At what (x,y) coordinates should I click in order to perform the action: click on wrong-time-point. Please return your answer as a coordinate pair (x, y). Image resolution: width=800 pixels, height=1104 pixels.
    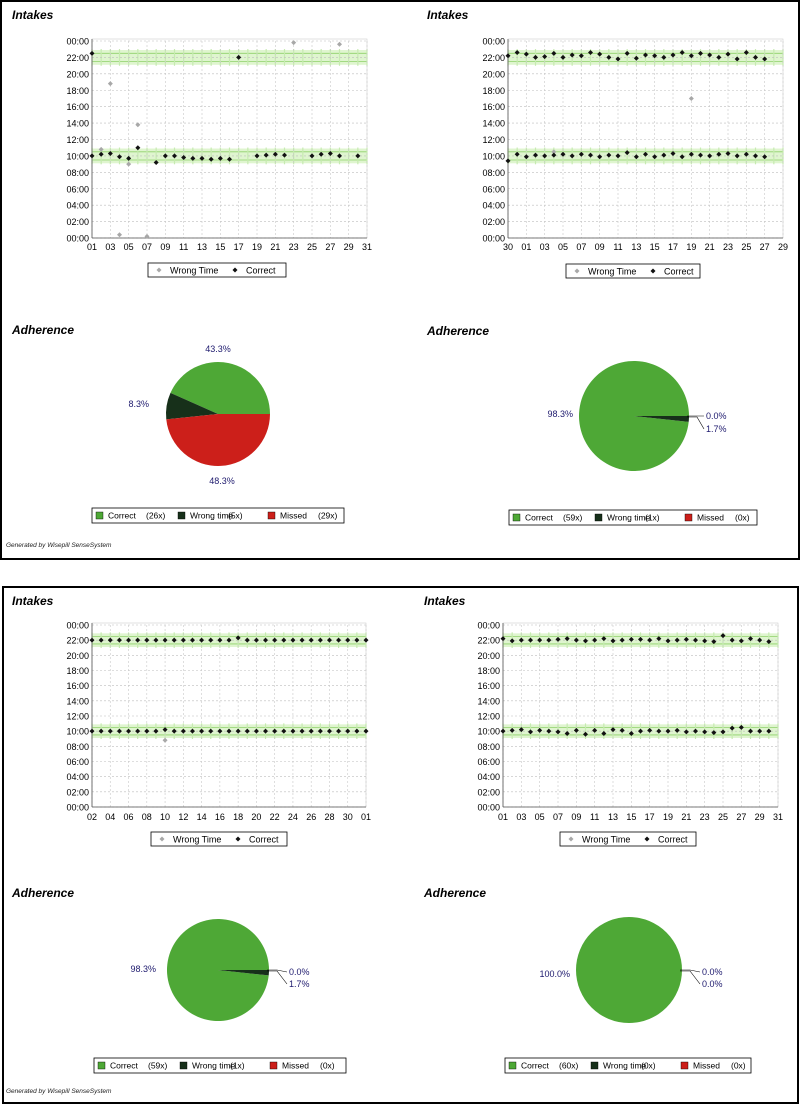
    Looking at the image, I should click on (101, 149).